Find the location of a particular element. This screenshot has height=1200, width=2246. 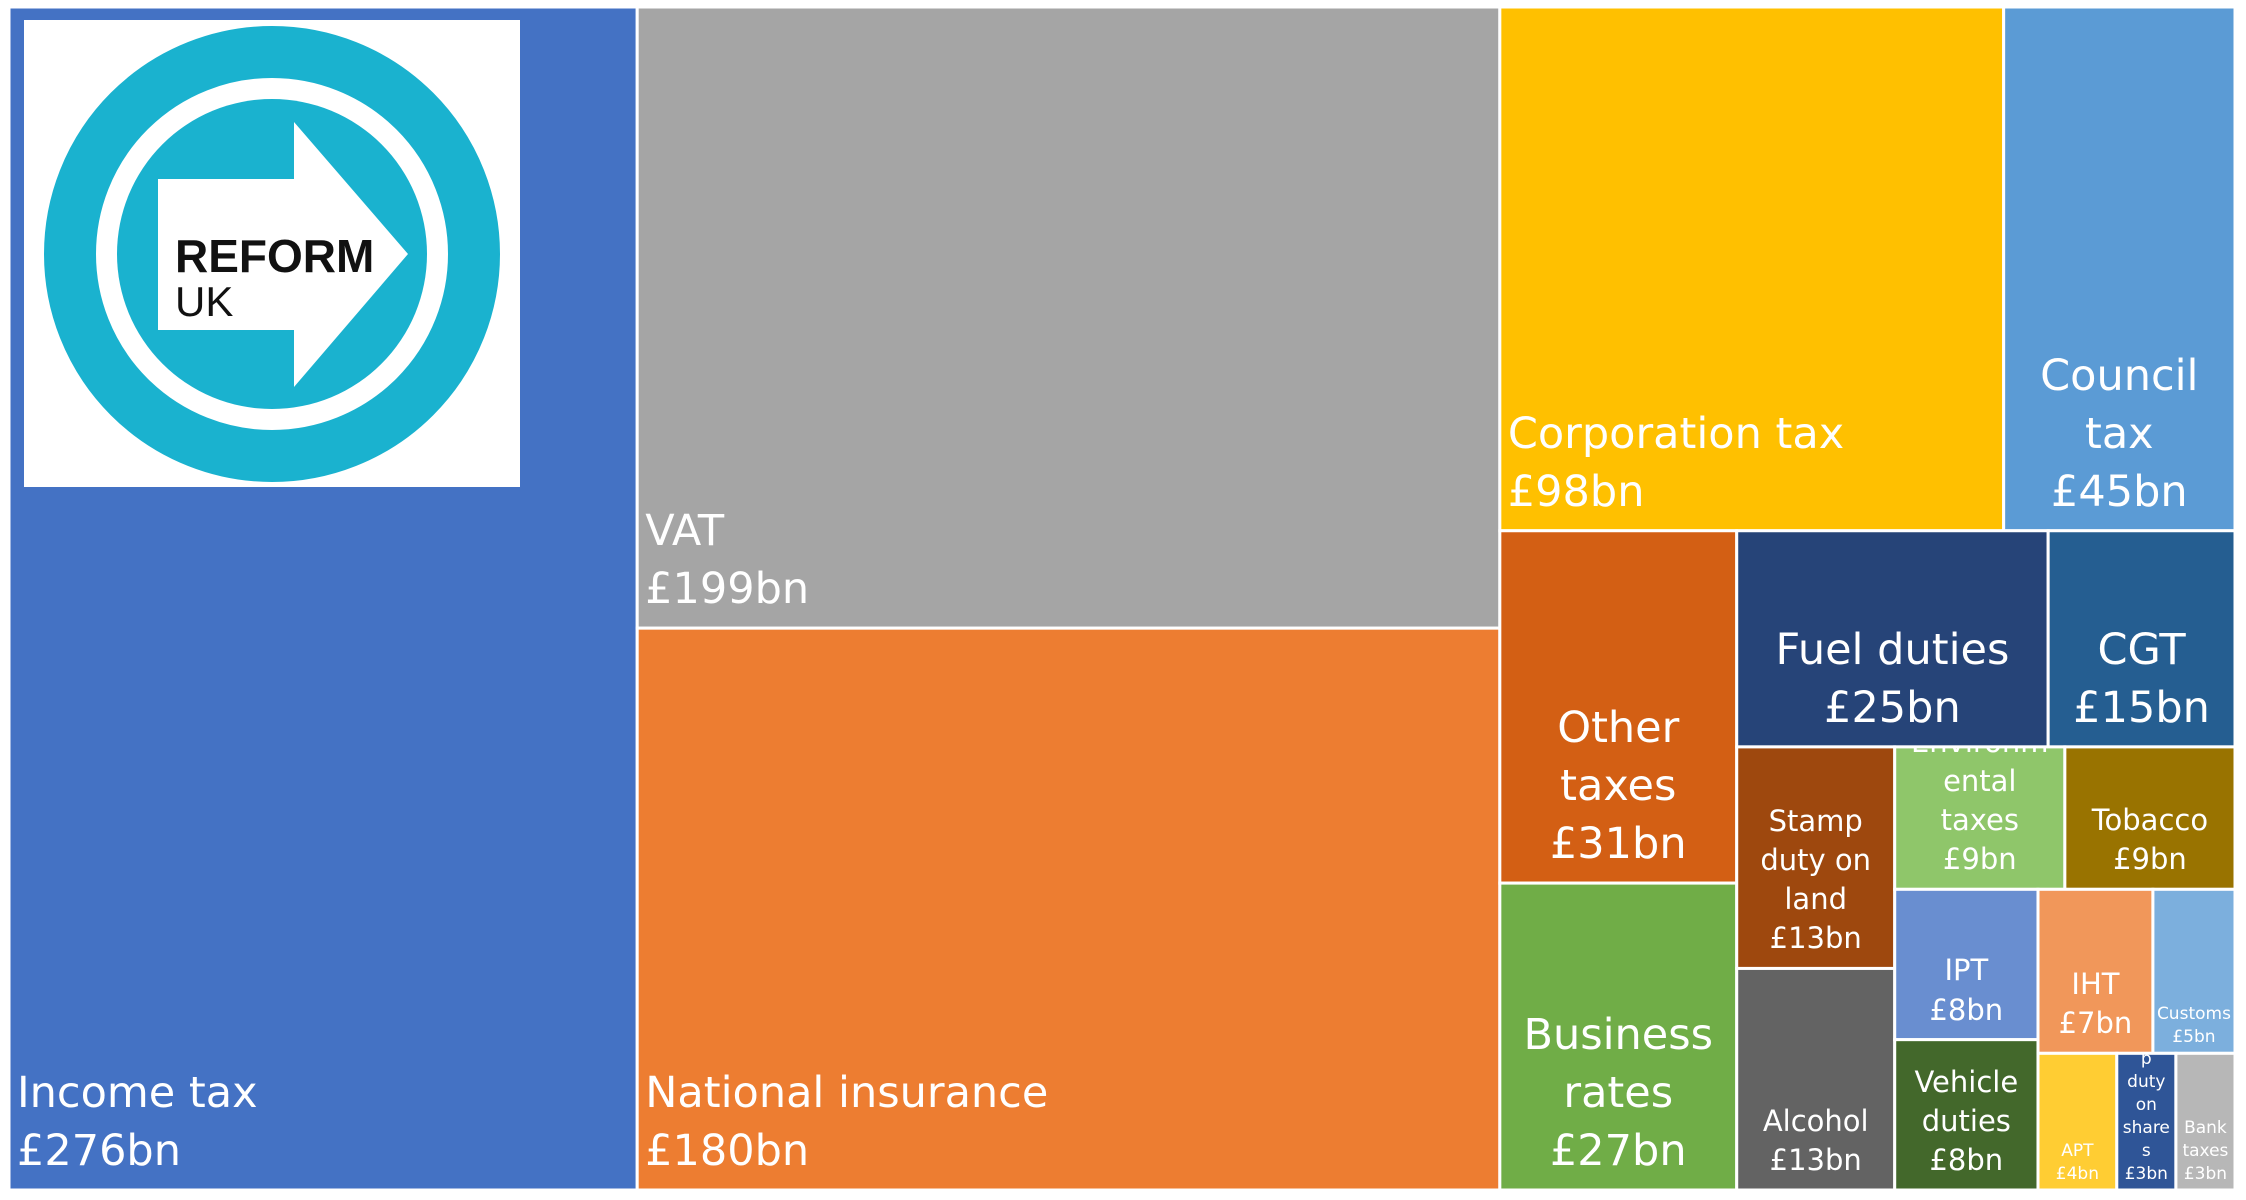

category-name: Income tax is located at coordinates (137, 1092).